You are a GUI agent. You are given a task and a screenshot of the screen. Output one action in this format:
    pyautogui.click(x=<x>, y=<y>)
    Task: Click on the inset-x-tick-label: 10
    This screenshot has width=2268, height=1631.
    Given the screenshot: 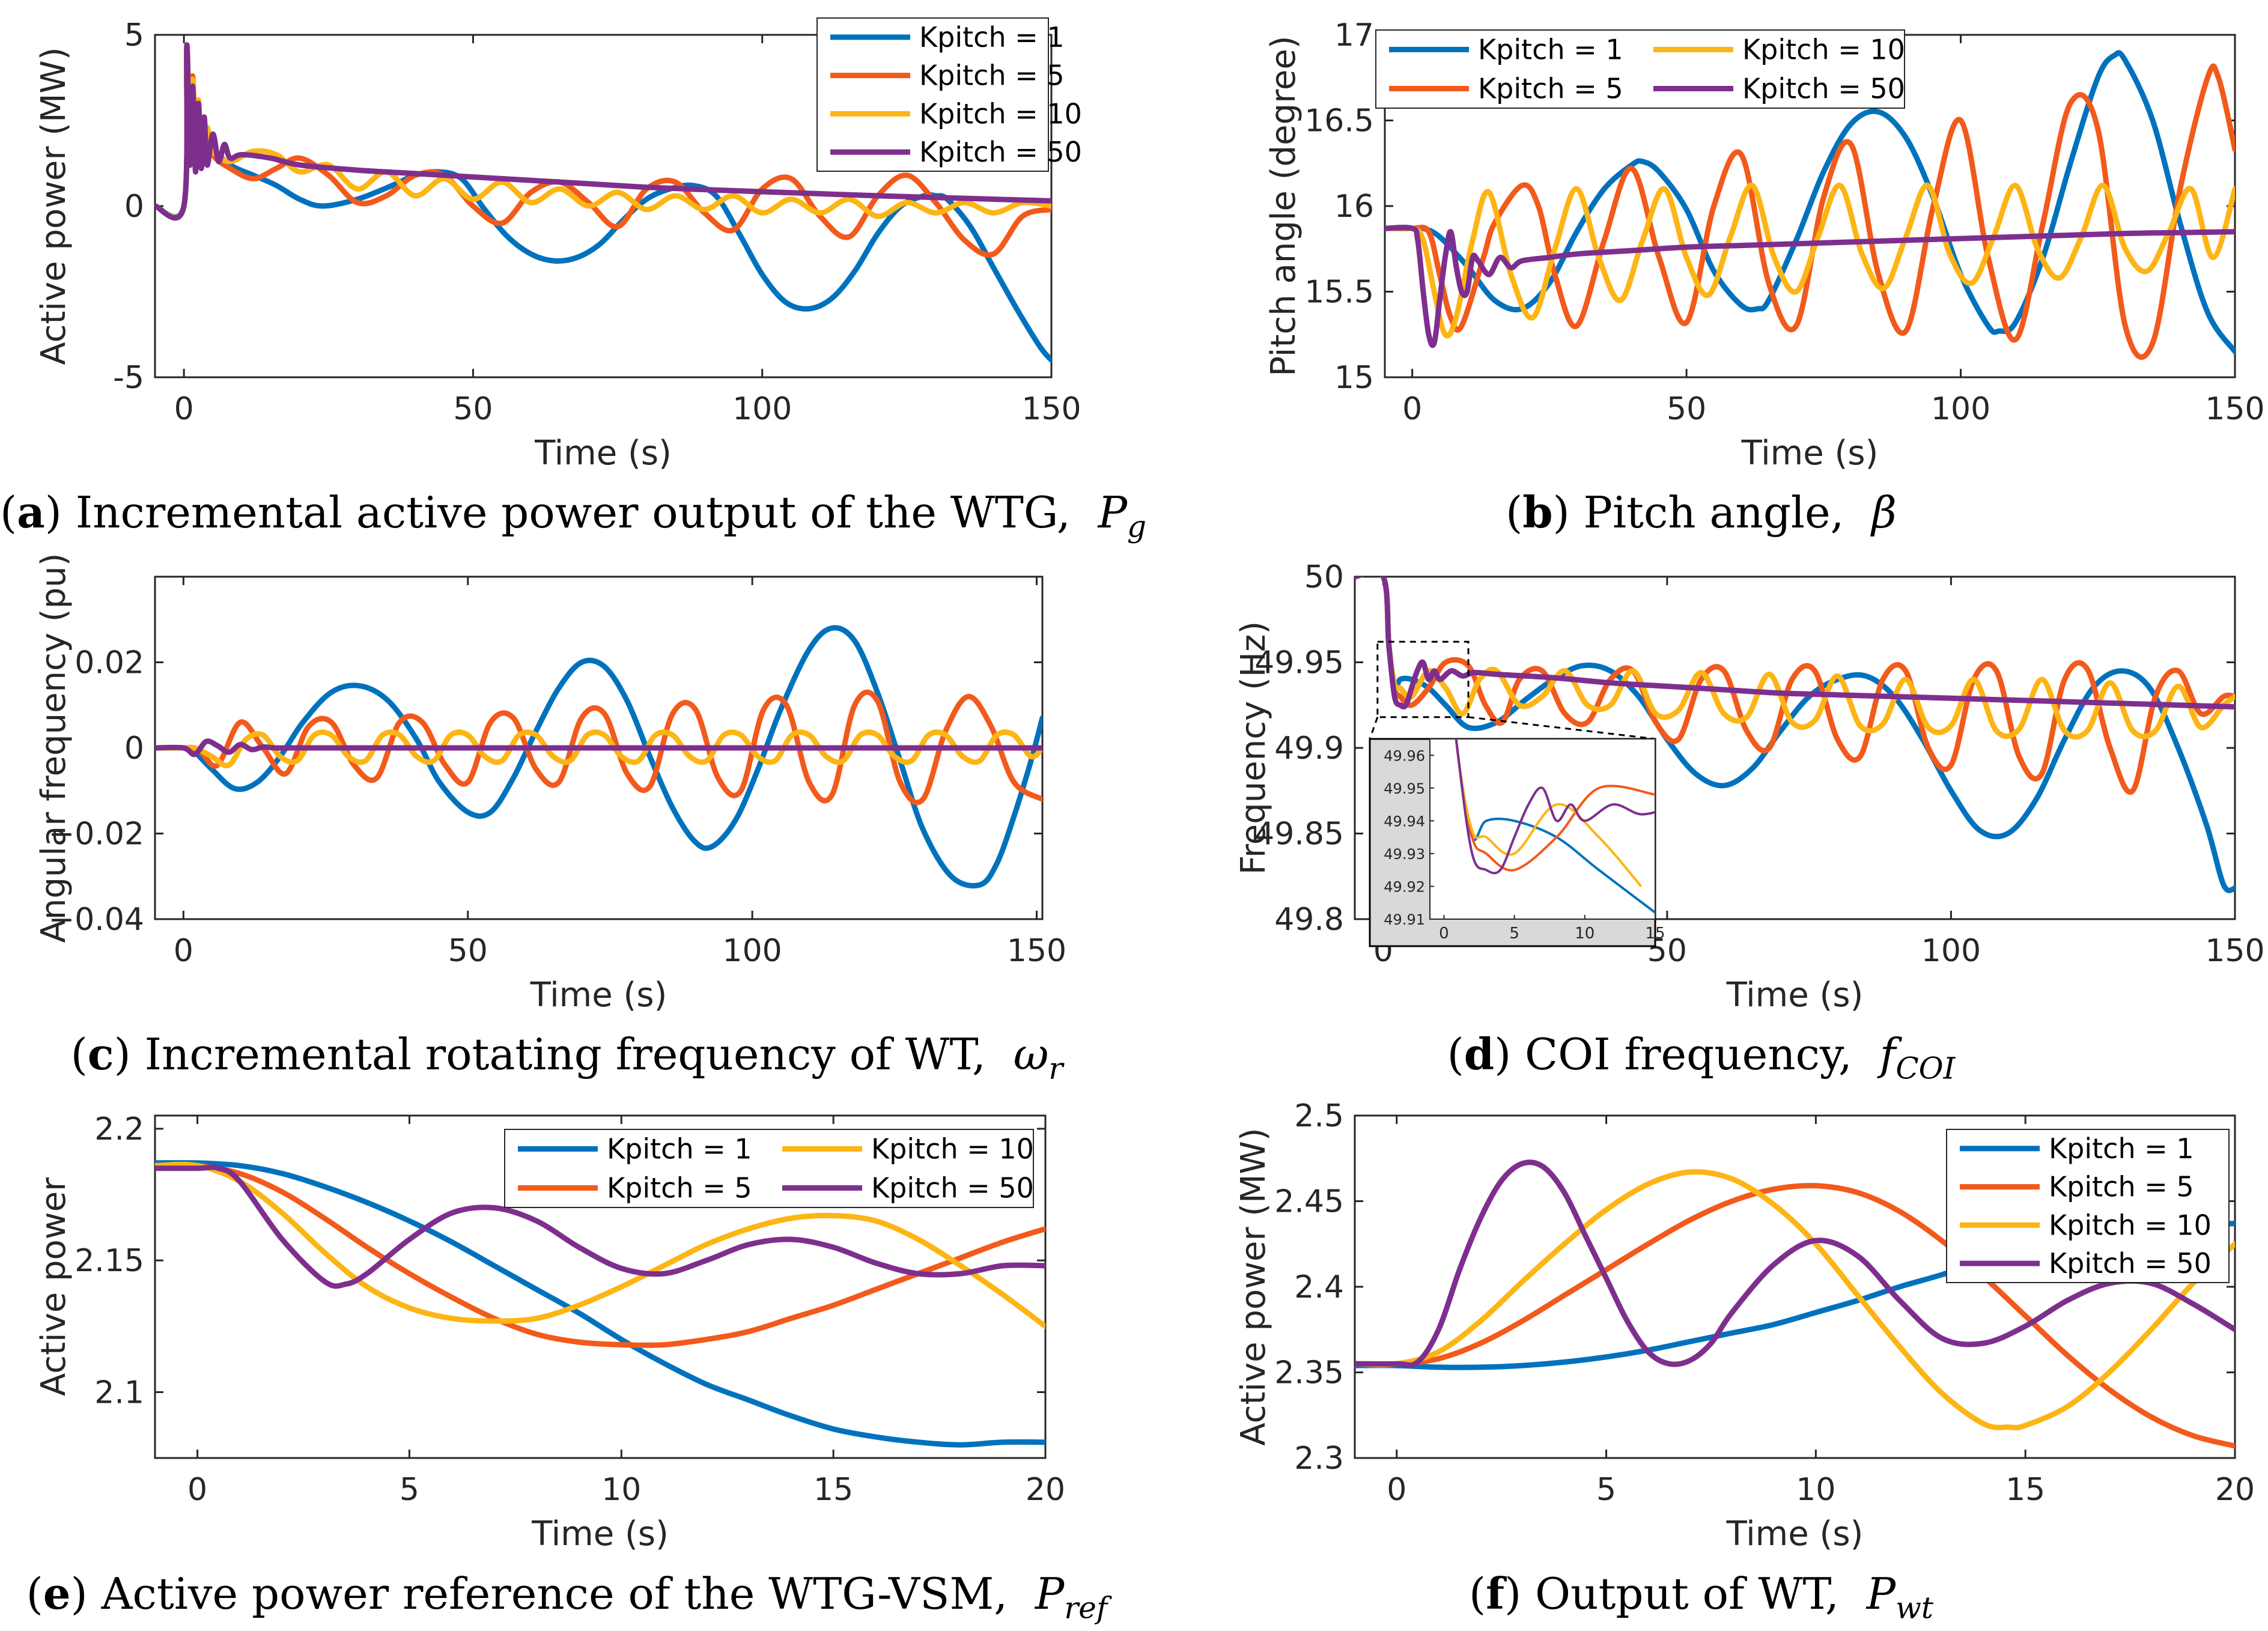 What is the action you would take?
    pyautogui.click(x=1585, y=934)
    